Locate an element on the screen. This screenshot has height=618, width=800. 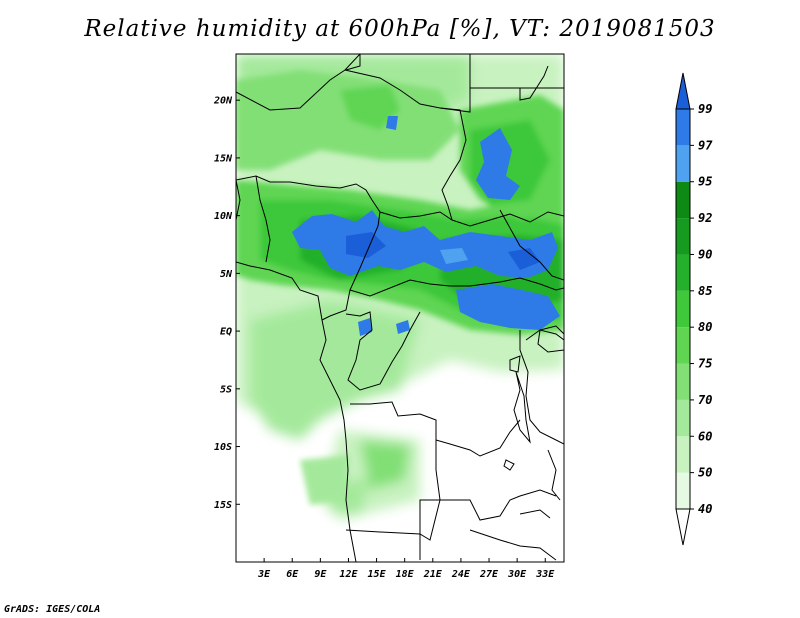
lon-tick-label: 18E is located at coordinates (405, 574).